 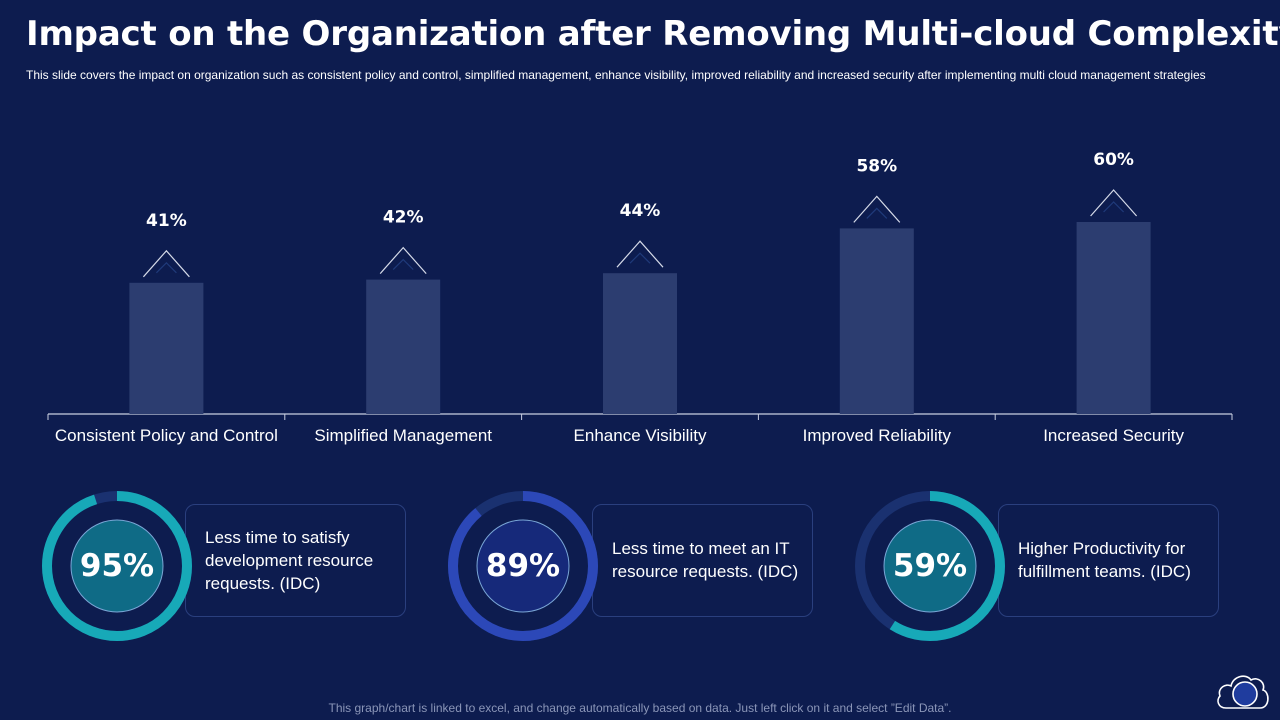 I want to click on data-label: 44%, so click(x=640, y=211).